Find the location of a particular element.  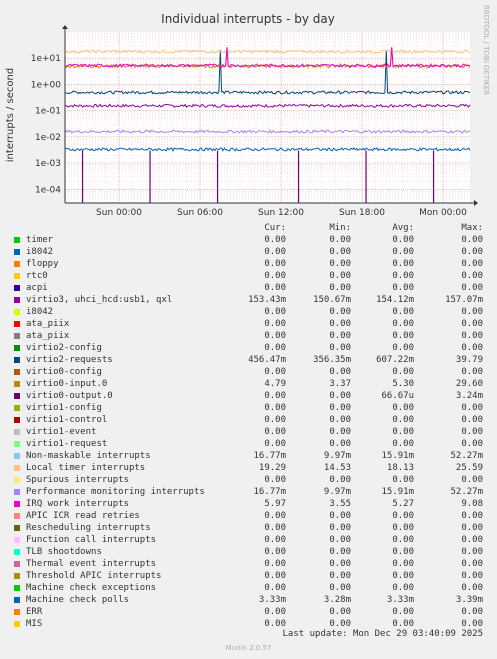

y-tick-label: 1e+01 is located at coordinates (46, 59).